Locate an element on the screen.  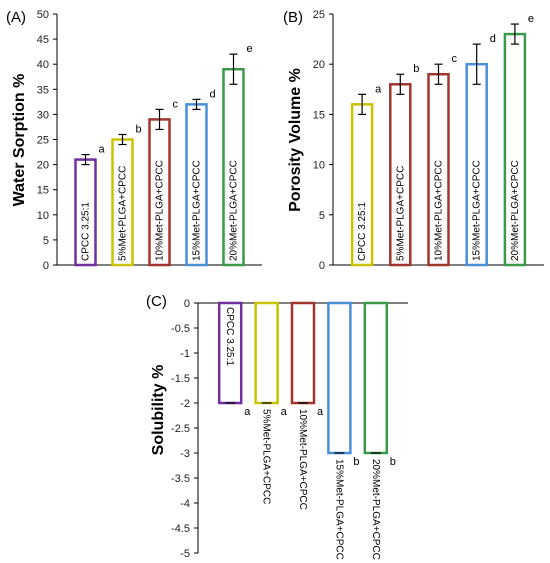
y-tick-label: -1.5 is located at coordinates (180, 379).